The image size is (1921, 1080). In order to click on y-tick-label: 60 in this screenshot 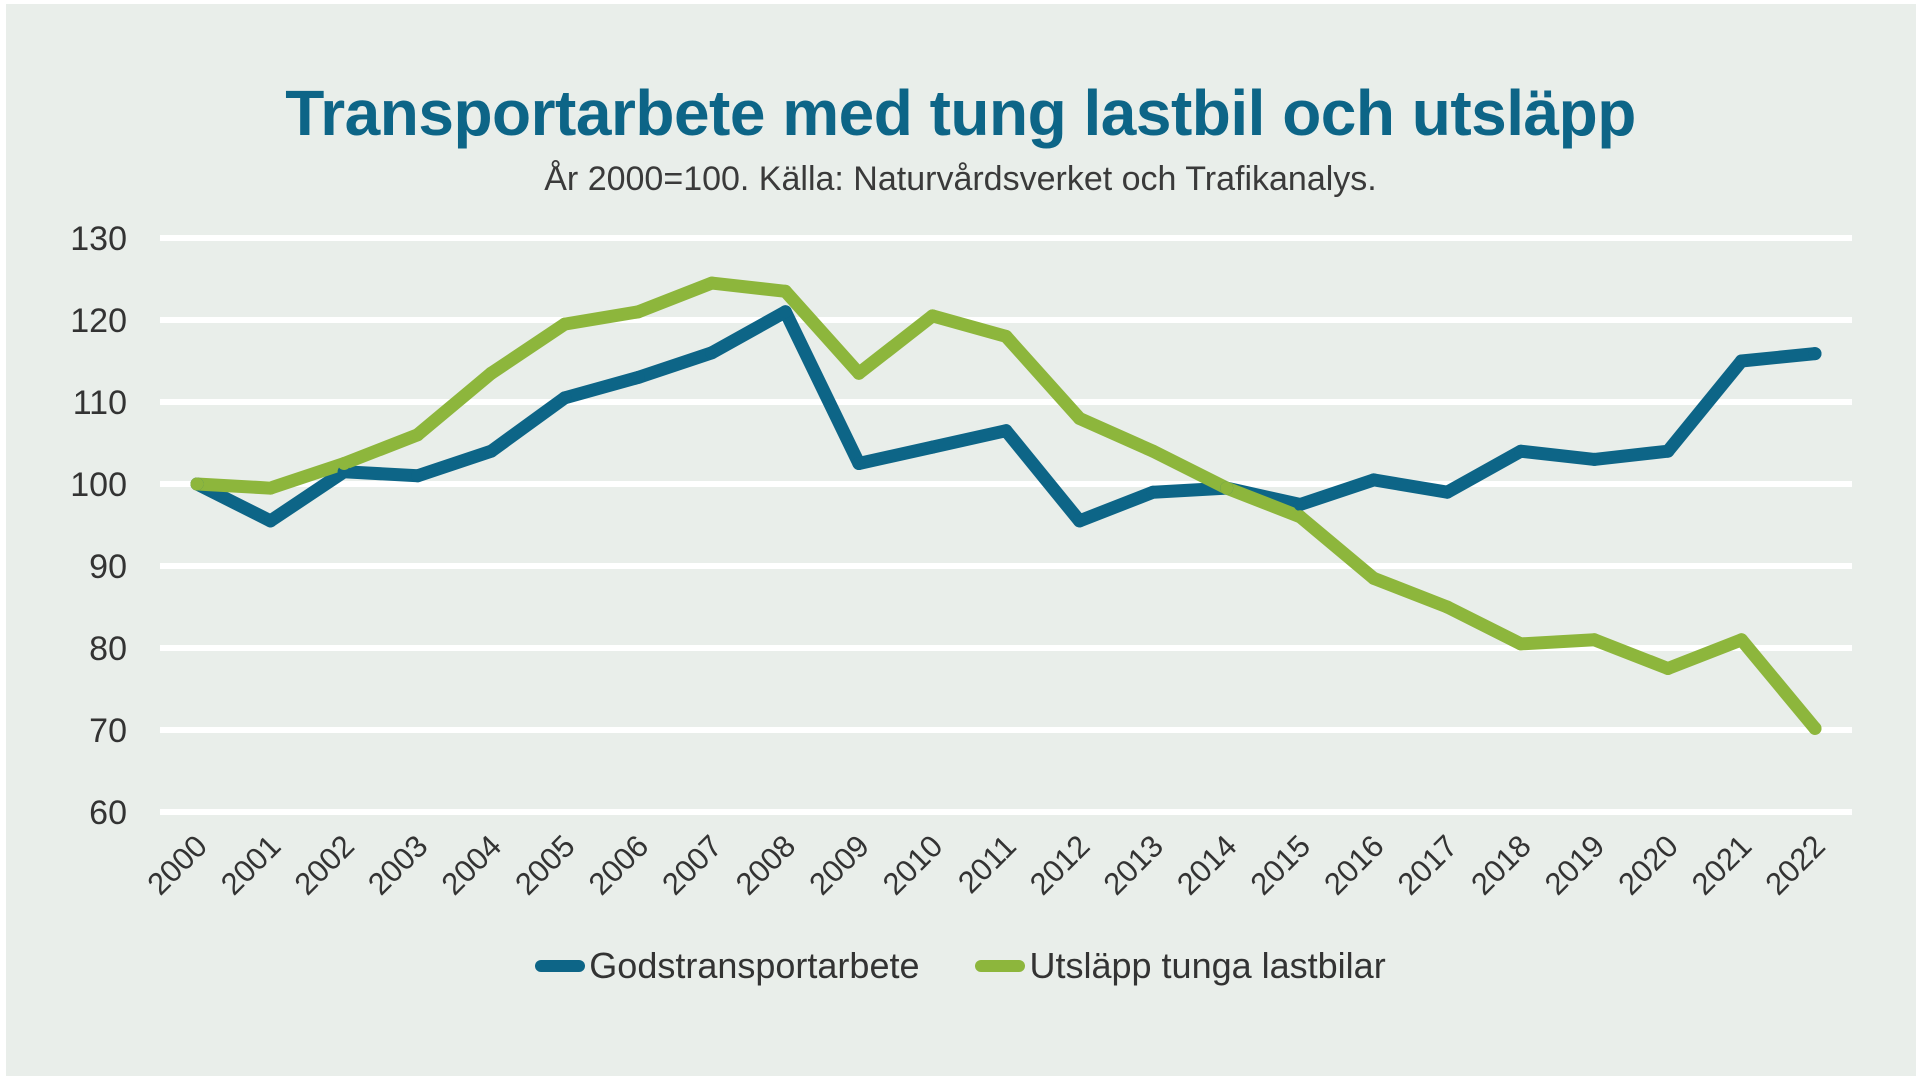, I will do `click(108, 813)`.